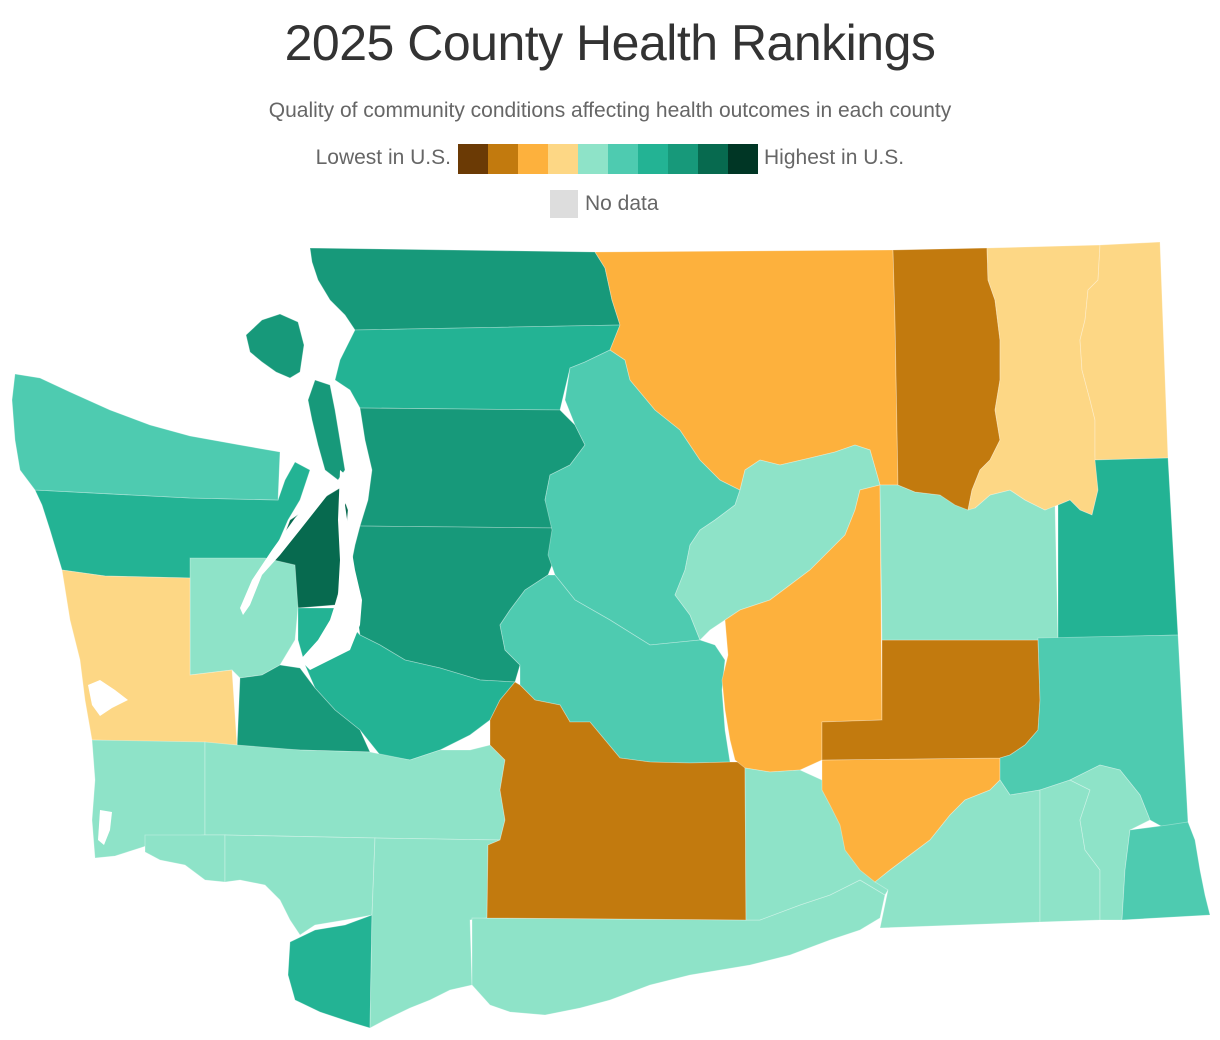 This screenshot has width=1220, height=1040. What do you see at coordinates (330, 971) in the screenshot?
I see `county-clark` at bounding box center [330, 971].